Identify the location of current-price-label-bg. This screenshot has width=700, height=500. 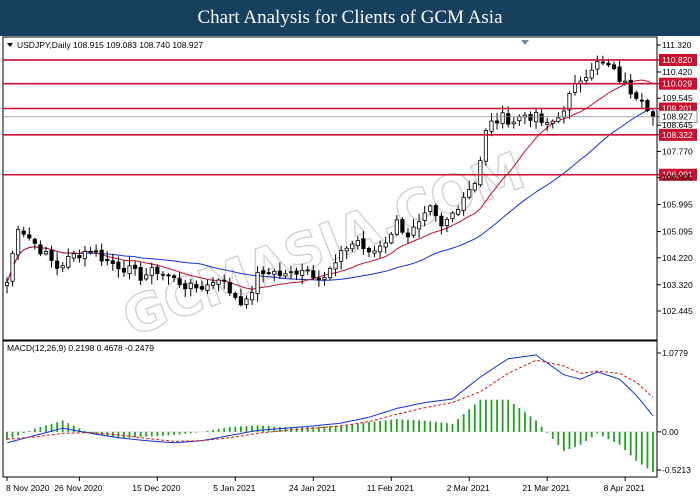
(678, 117).